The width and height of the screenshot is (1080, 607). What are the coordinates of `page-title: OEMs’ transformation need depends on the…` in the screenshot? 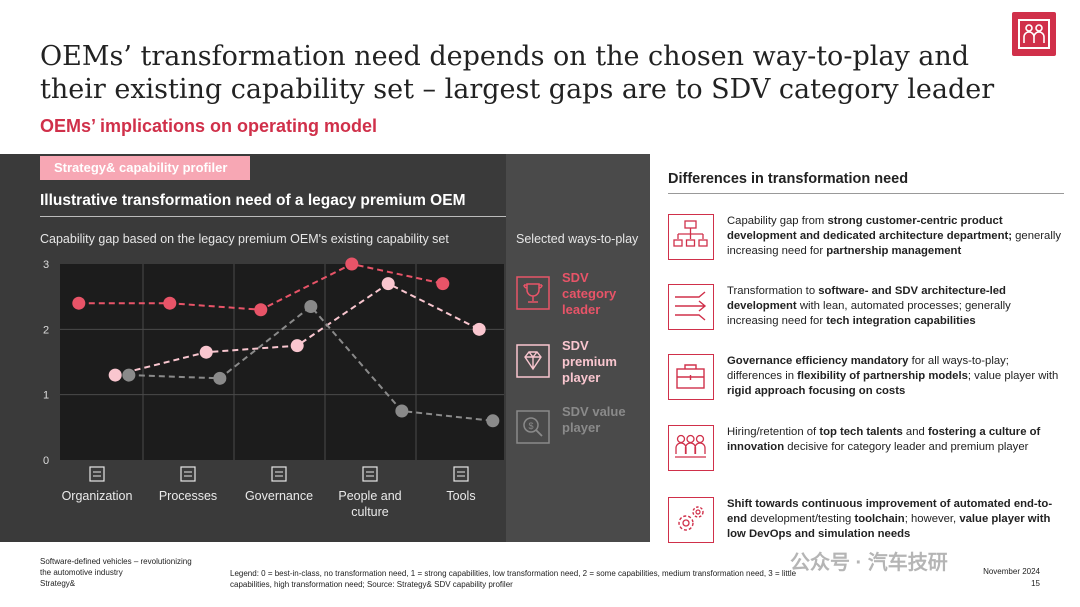 It's located at (517, 73).